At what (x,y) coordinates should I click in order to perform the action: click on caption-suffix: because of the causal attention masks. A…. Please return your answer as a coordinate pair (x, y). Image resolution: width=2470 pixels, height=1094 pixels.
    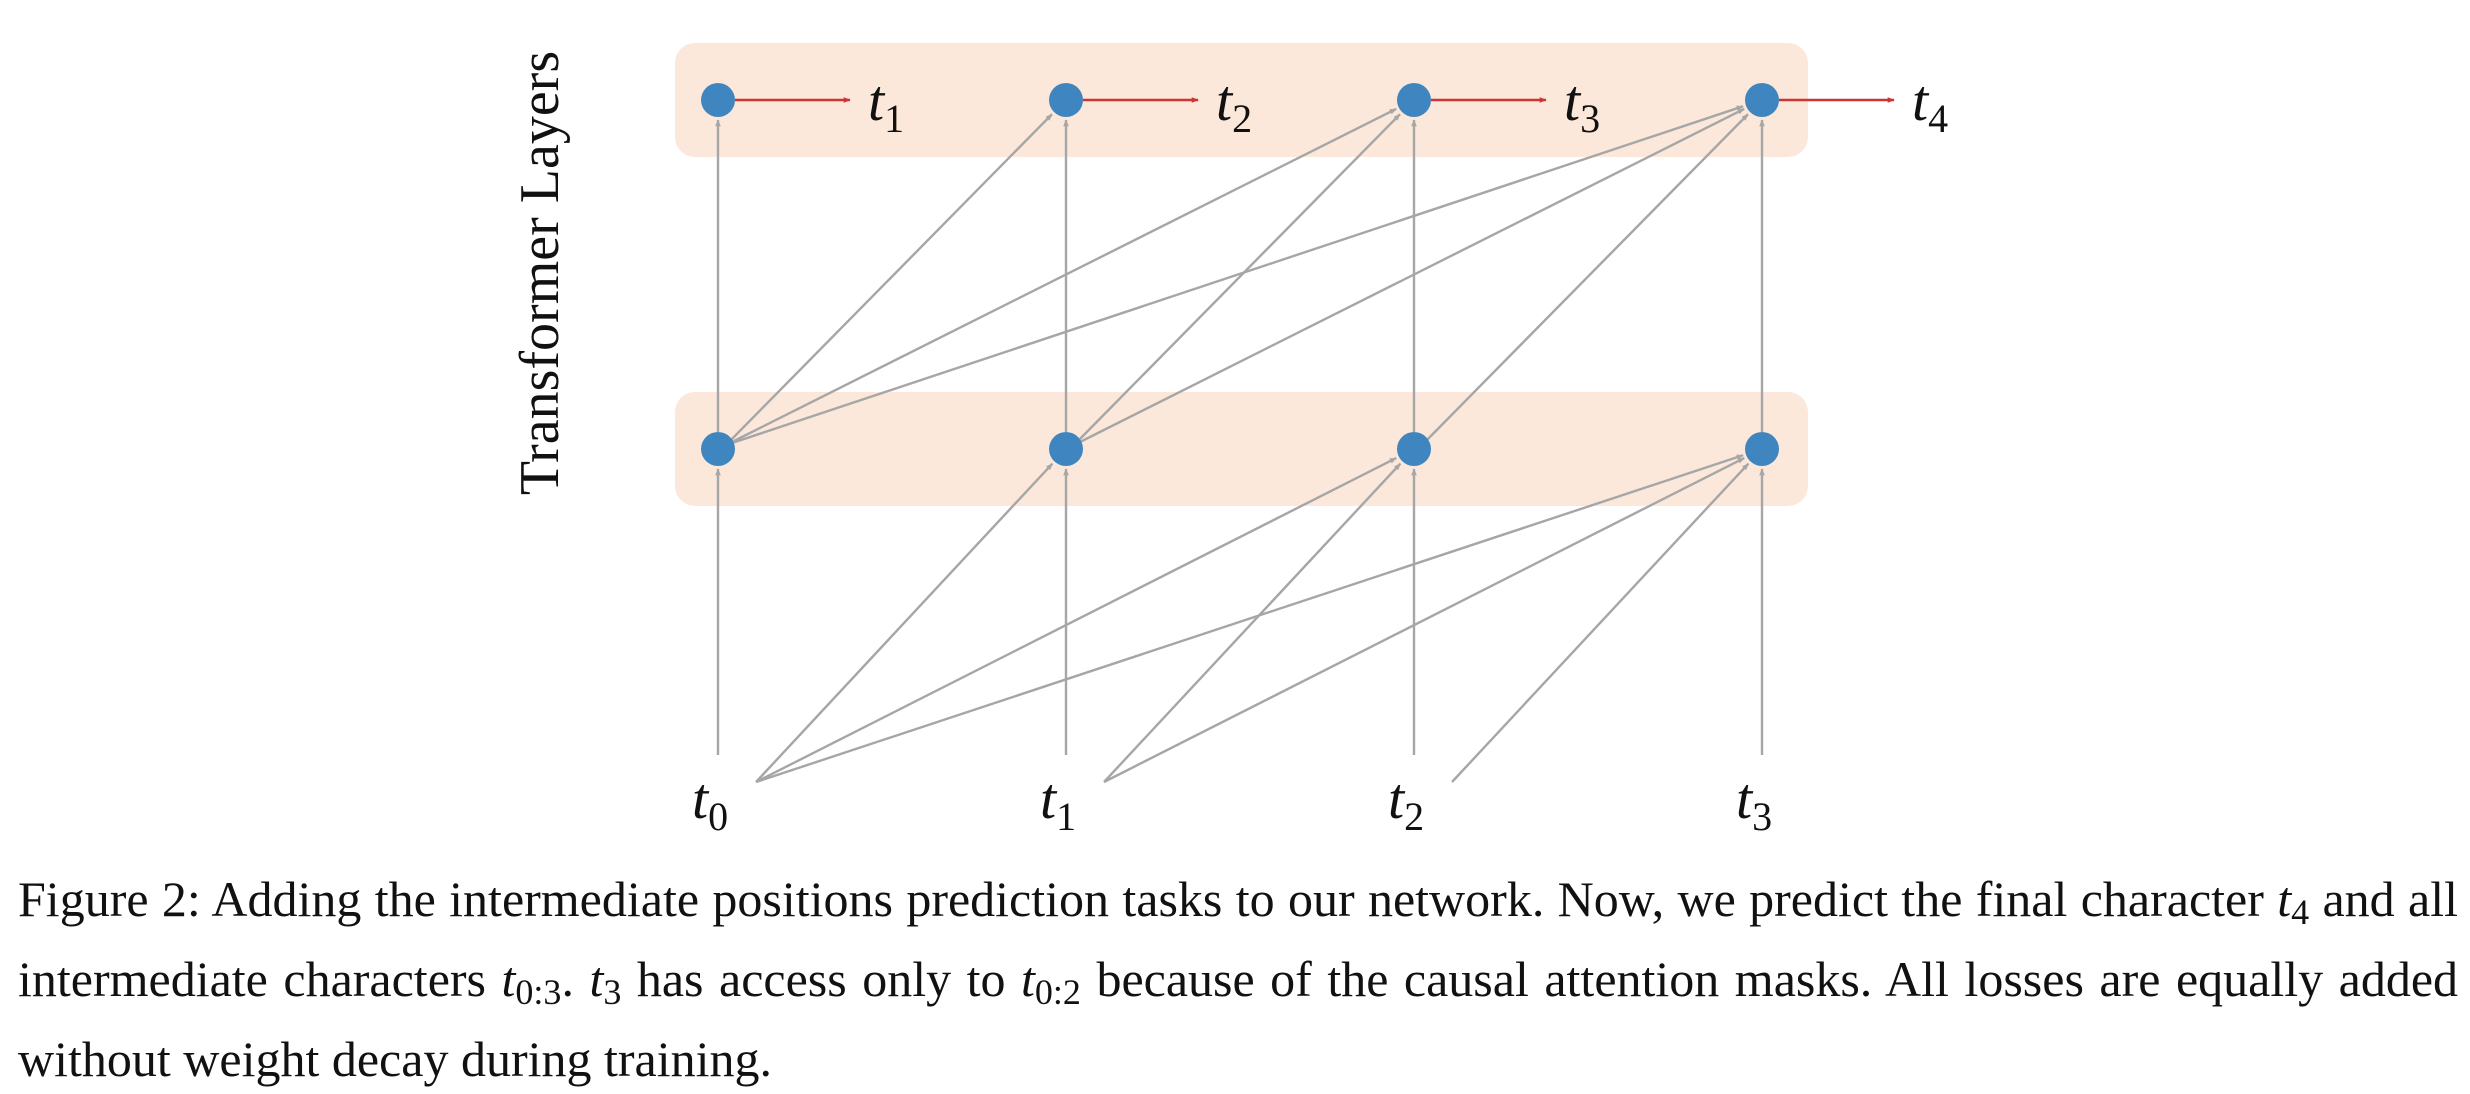
    Looking at the image, I should click on (1238, 1019).